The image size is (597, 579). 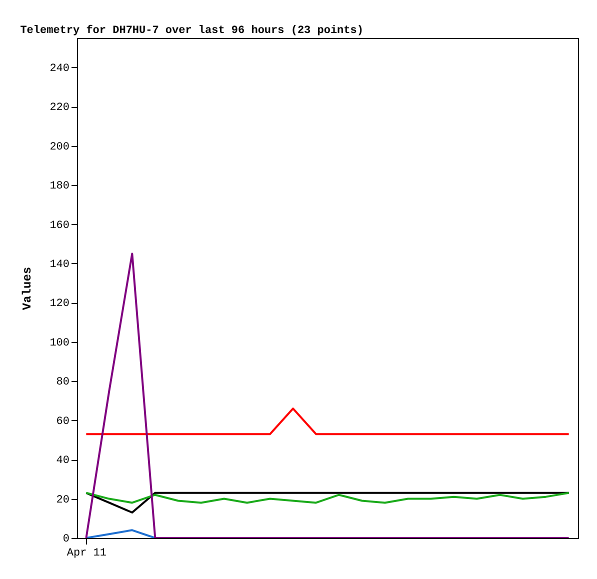 What do you see at coordinates (63, 382) in the screenshot?
I see `y-tick-label: 80` at bounding box center [63, 382].